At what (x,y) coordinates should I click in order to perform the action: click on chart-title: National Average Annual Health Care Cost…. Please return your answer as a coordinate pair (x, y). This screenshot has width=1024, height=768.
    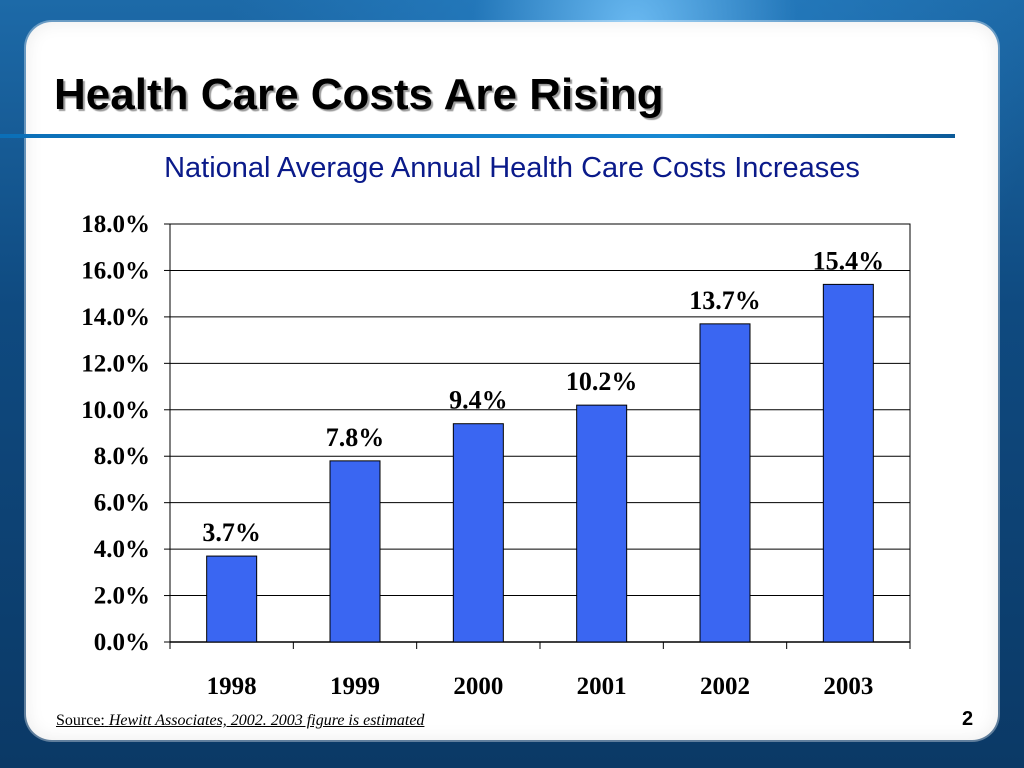
    Looking at the image, I should click on (512, 168).